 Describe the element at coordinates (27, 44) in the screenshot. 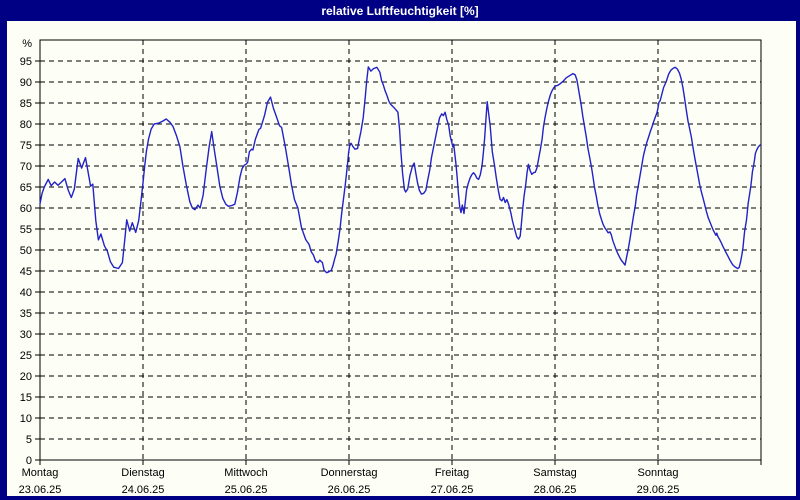

I see `y-axis-unit-label: %` at that location.